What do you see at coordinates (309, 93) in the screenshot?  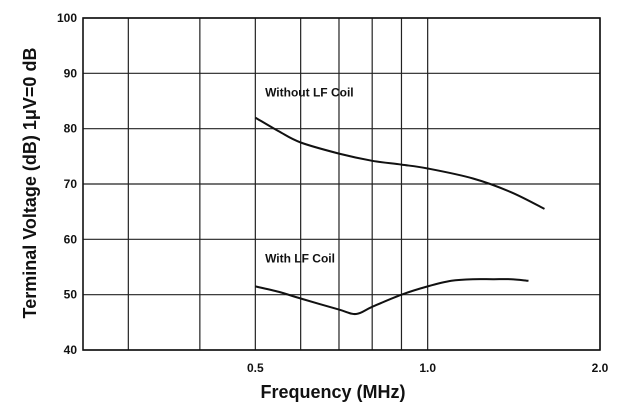 I see `series-annotation: Without LF Coil` at bounding box center [309, 93].